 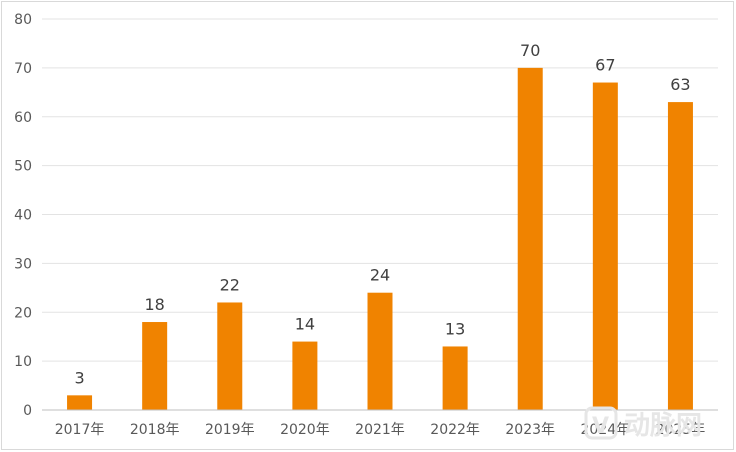 What do you see at coordinates (605, 65) in the screenshot?
I see `data-label: 67` at bounding box center [605, 65].